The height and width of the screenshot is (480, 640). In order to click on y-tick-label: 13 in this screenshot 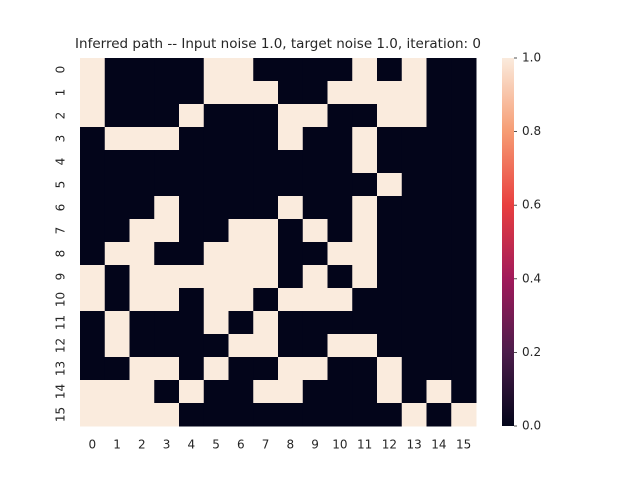, I will do `click(61, 368)`.